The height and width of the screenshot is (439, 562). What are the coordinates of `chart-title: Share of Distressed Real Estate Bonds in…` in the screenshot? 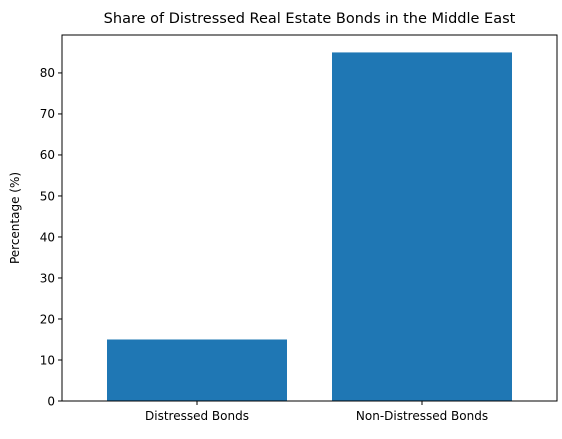 It's located at (310, 19).